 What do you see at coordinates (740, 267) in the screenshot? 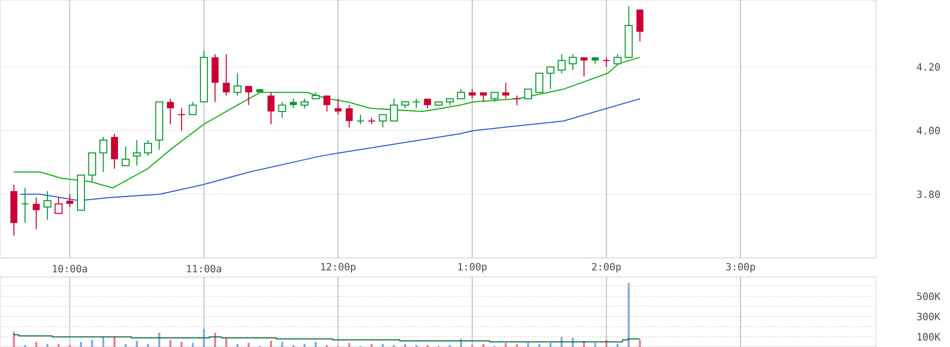
I see `x-tick-label: 3:00p` at bounding box center [740, 267].